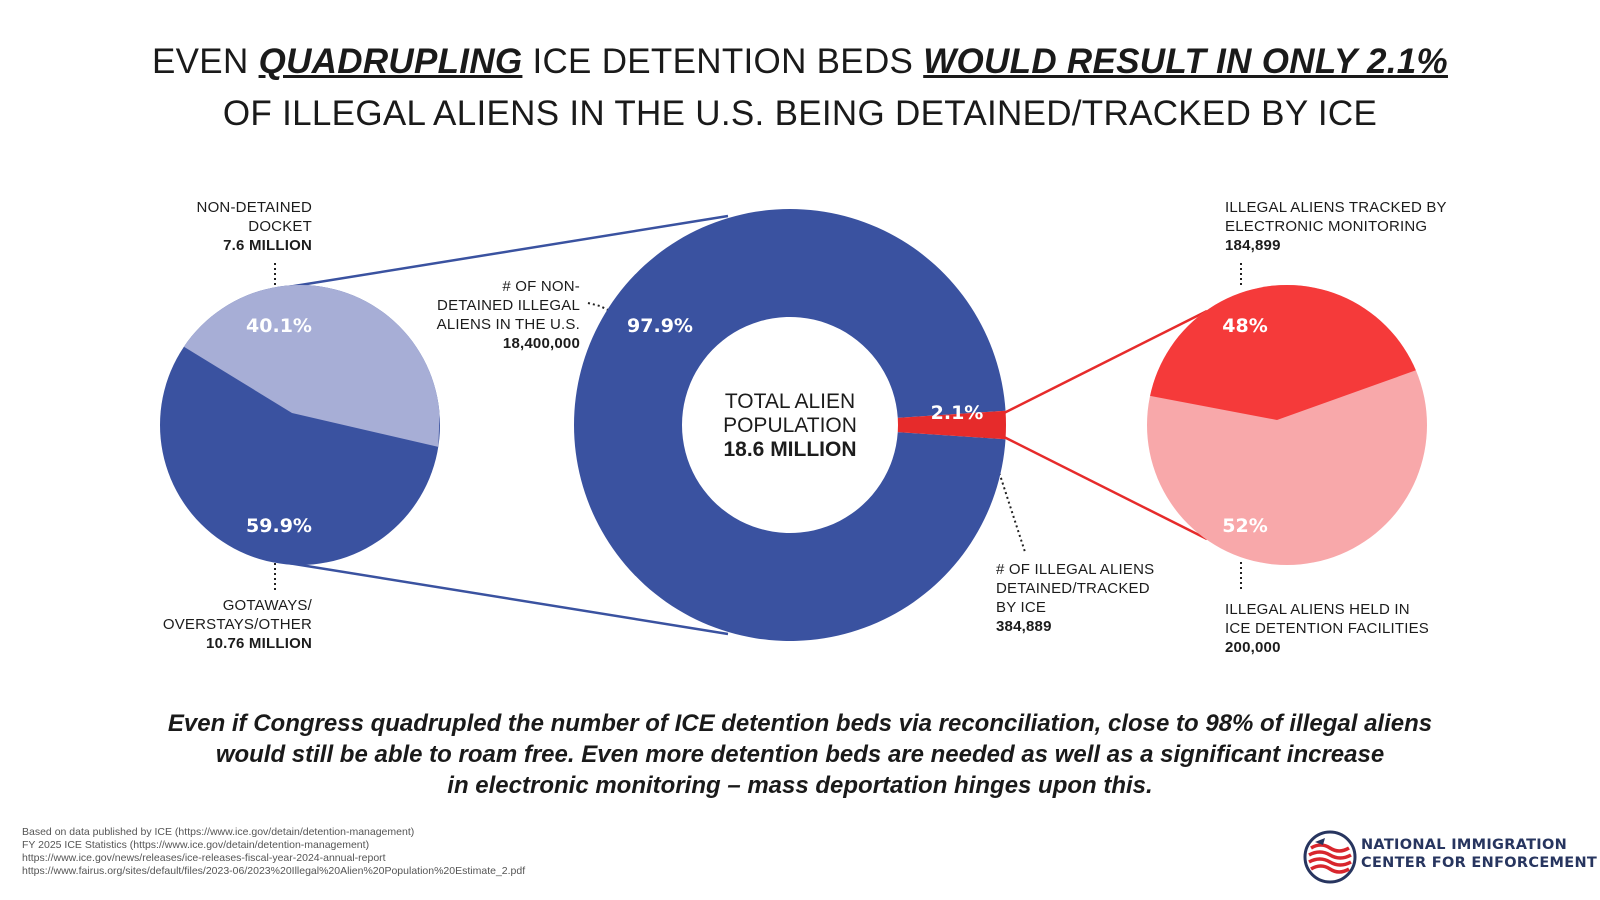 The height and width of the screenshot is (900, 1600). Describe the element at coordinates (508, 324) in the screenshot. I see `label-text: ALIENS IN THE U.S.` at that location.